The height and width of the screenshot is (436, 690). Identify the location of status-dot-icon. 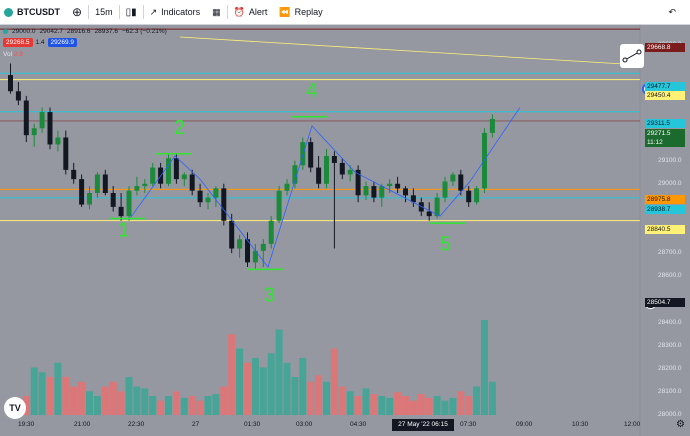
(5, 31).